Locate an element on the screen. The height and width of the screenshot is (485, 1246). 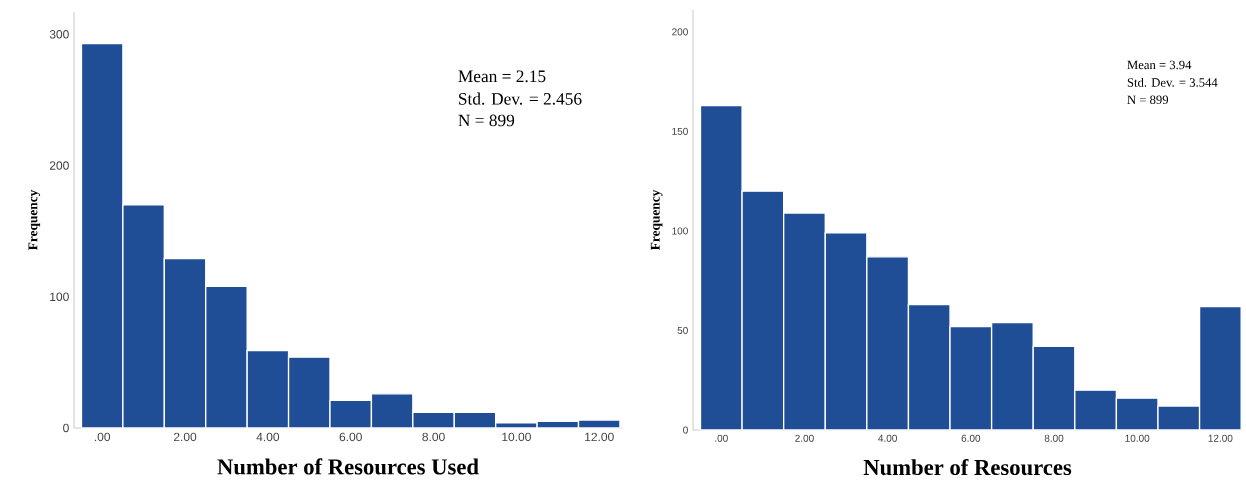
annotation: Std. Dev. = 2.456 is located at coordinates (520, 98).